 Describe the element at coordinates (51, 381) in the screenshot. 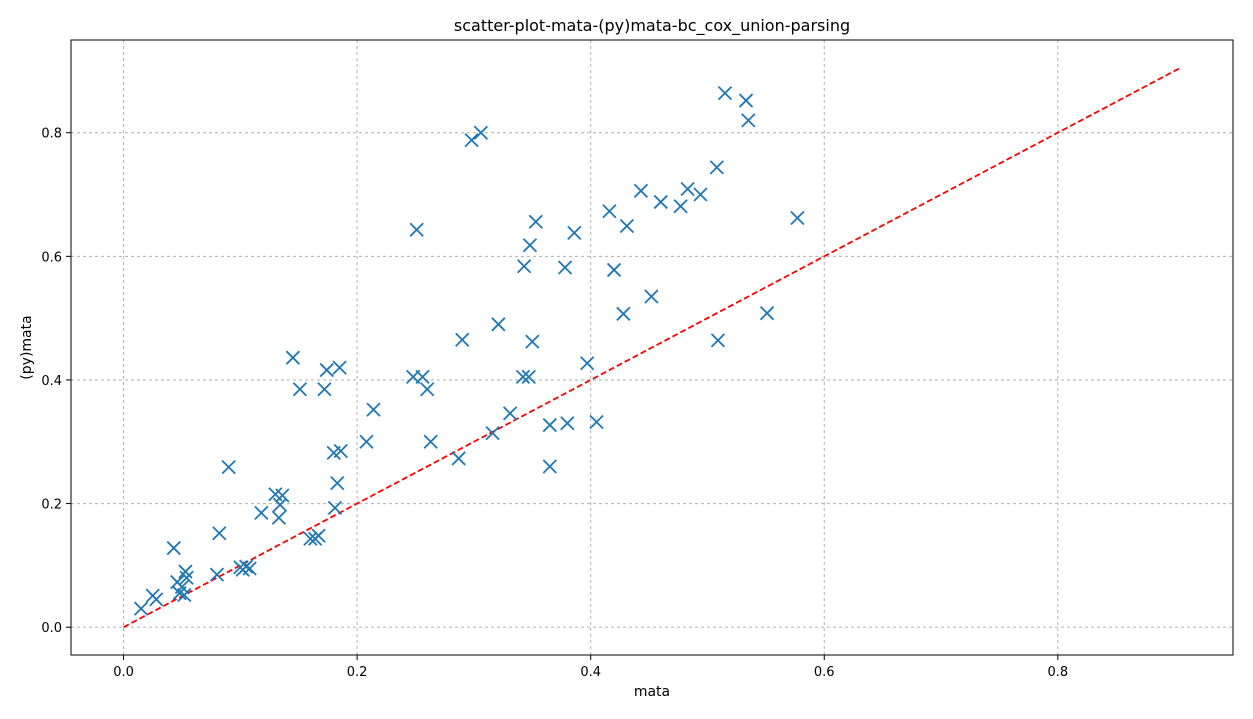

I see `y-tick-label: 0.4` at that location.